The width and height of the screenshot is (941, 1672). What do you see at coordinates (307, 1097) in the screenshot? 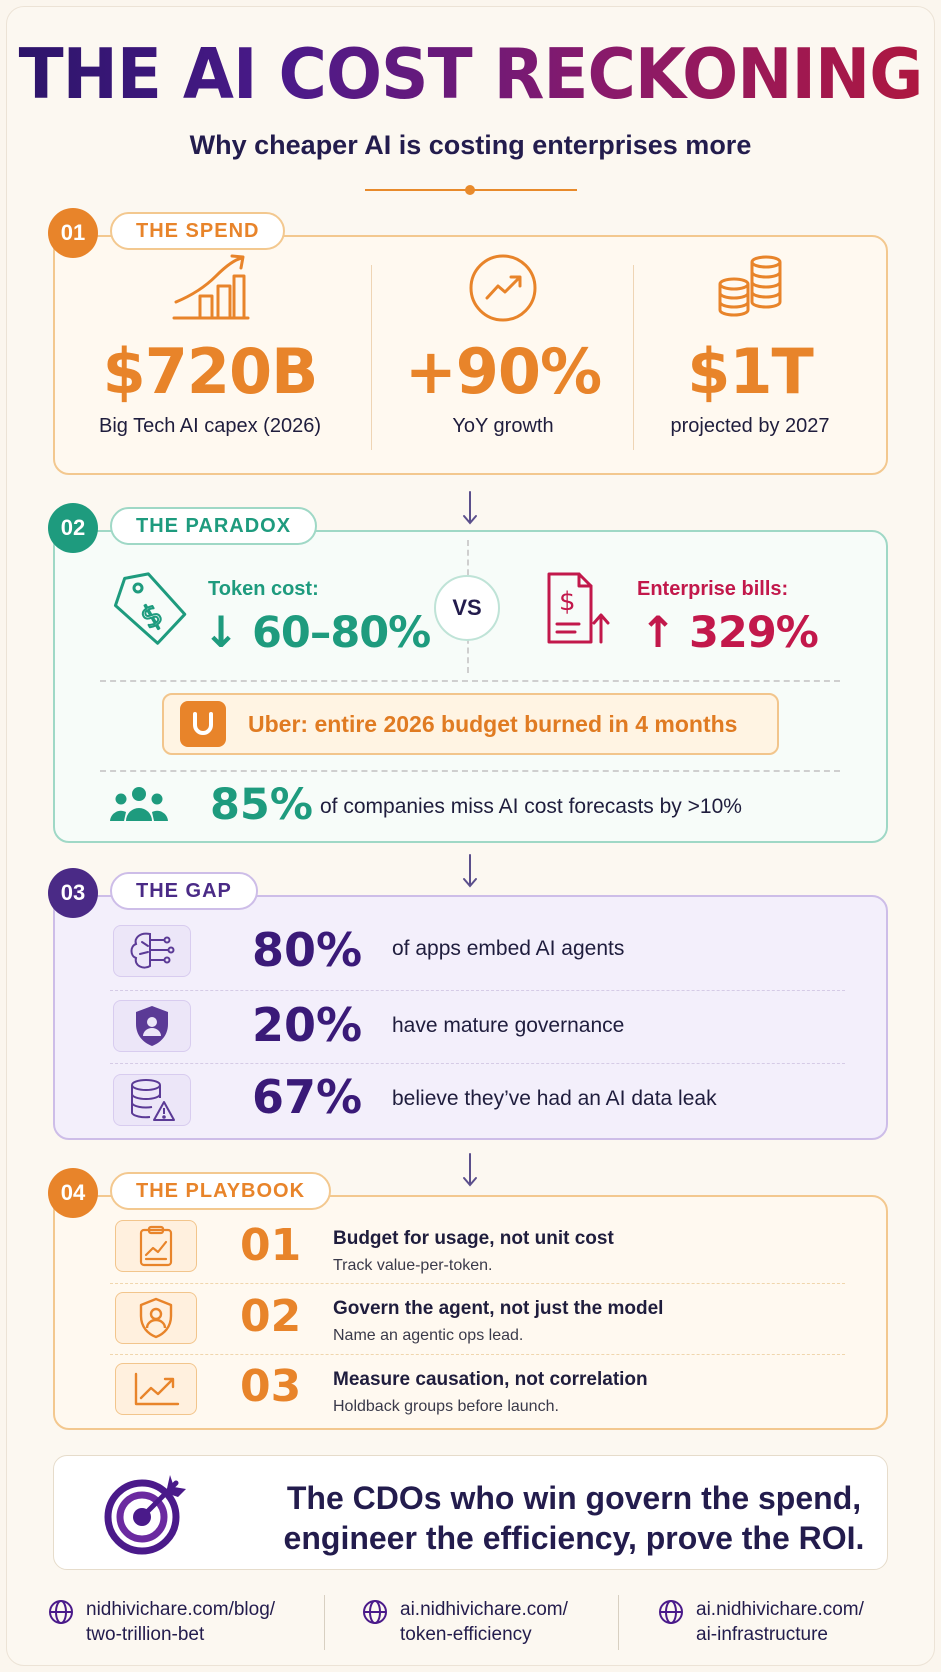
I see `gap-pct: 67%` at bounding box center [307, 1097].